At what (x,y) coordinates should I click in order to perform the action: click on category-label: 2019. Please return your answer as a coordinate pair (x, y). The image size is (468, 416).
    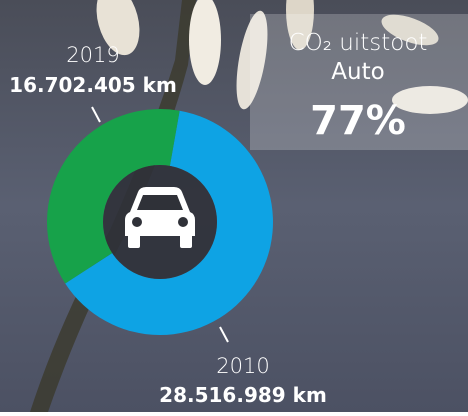
    Looking at the image, I should click on (92, 55).